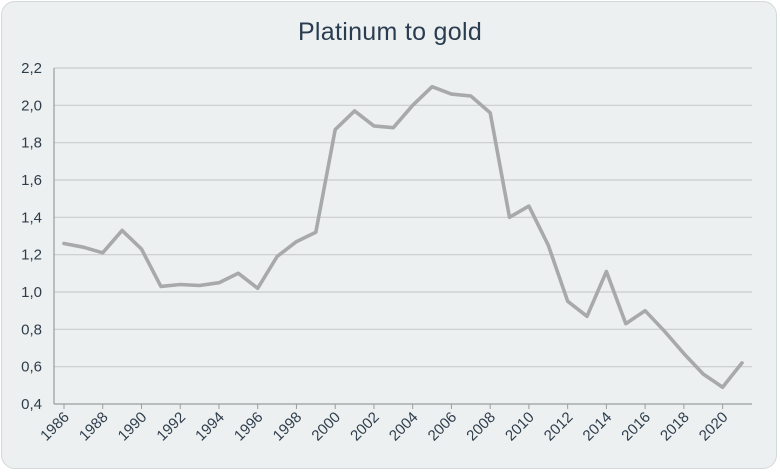 This screenshot has width=780, height=472. Describe the element at coordinates (390, 32) in the screenshot. I see `chart-title: Platinum to gold` at that location.